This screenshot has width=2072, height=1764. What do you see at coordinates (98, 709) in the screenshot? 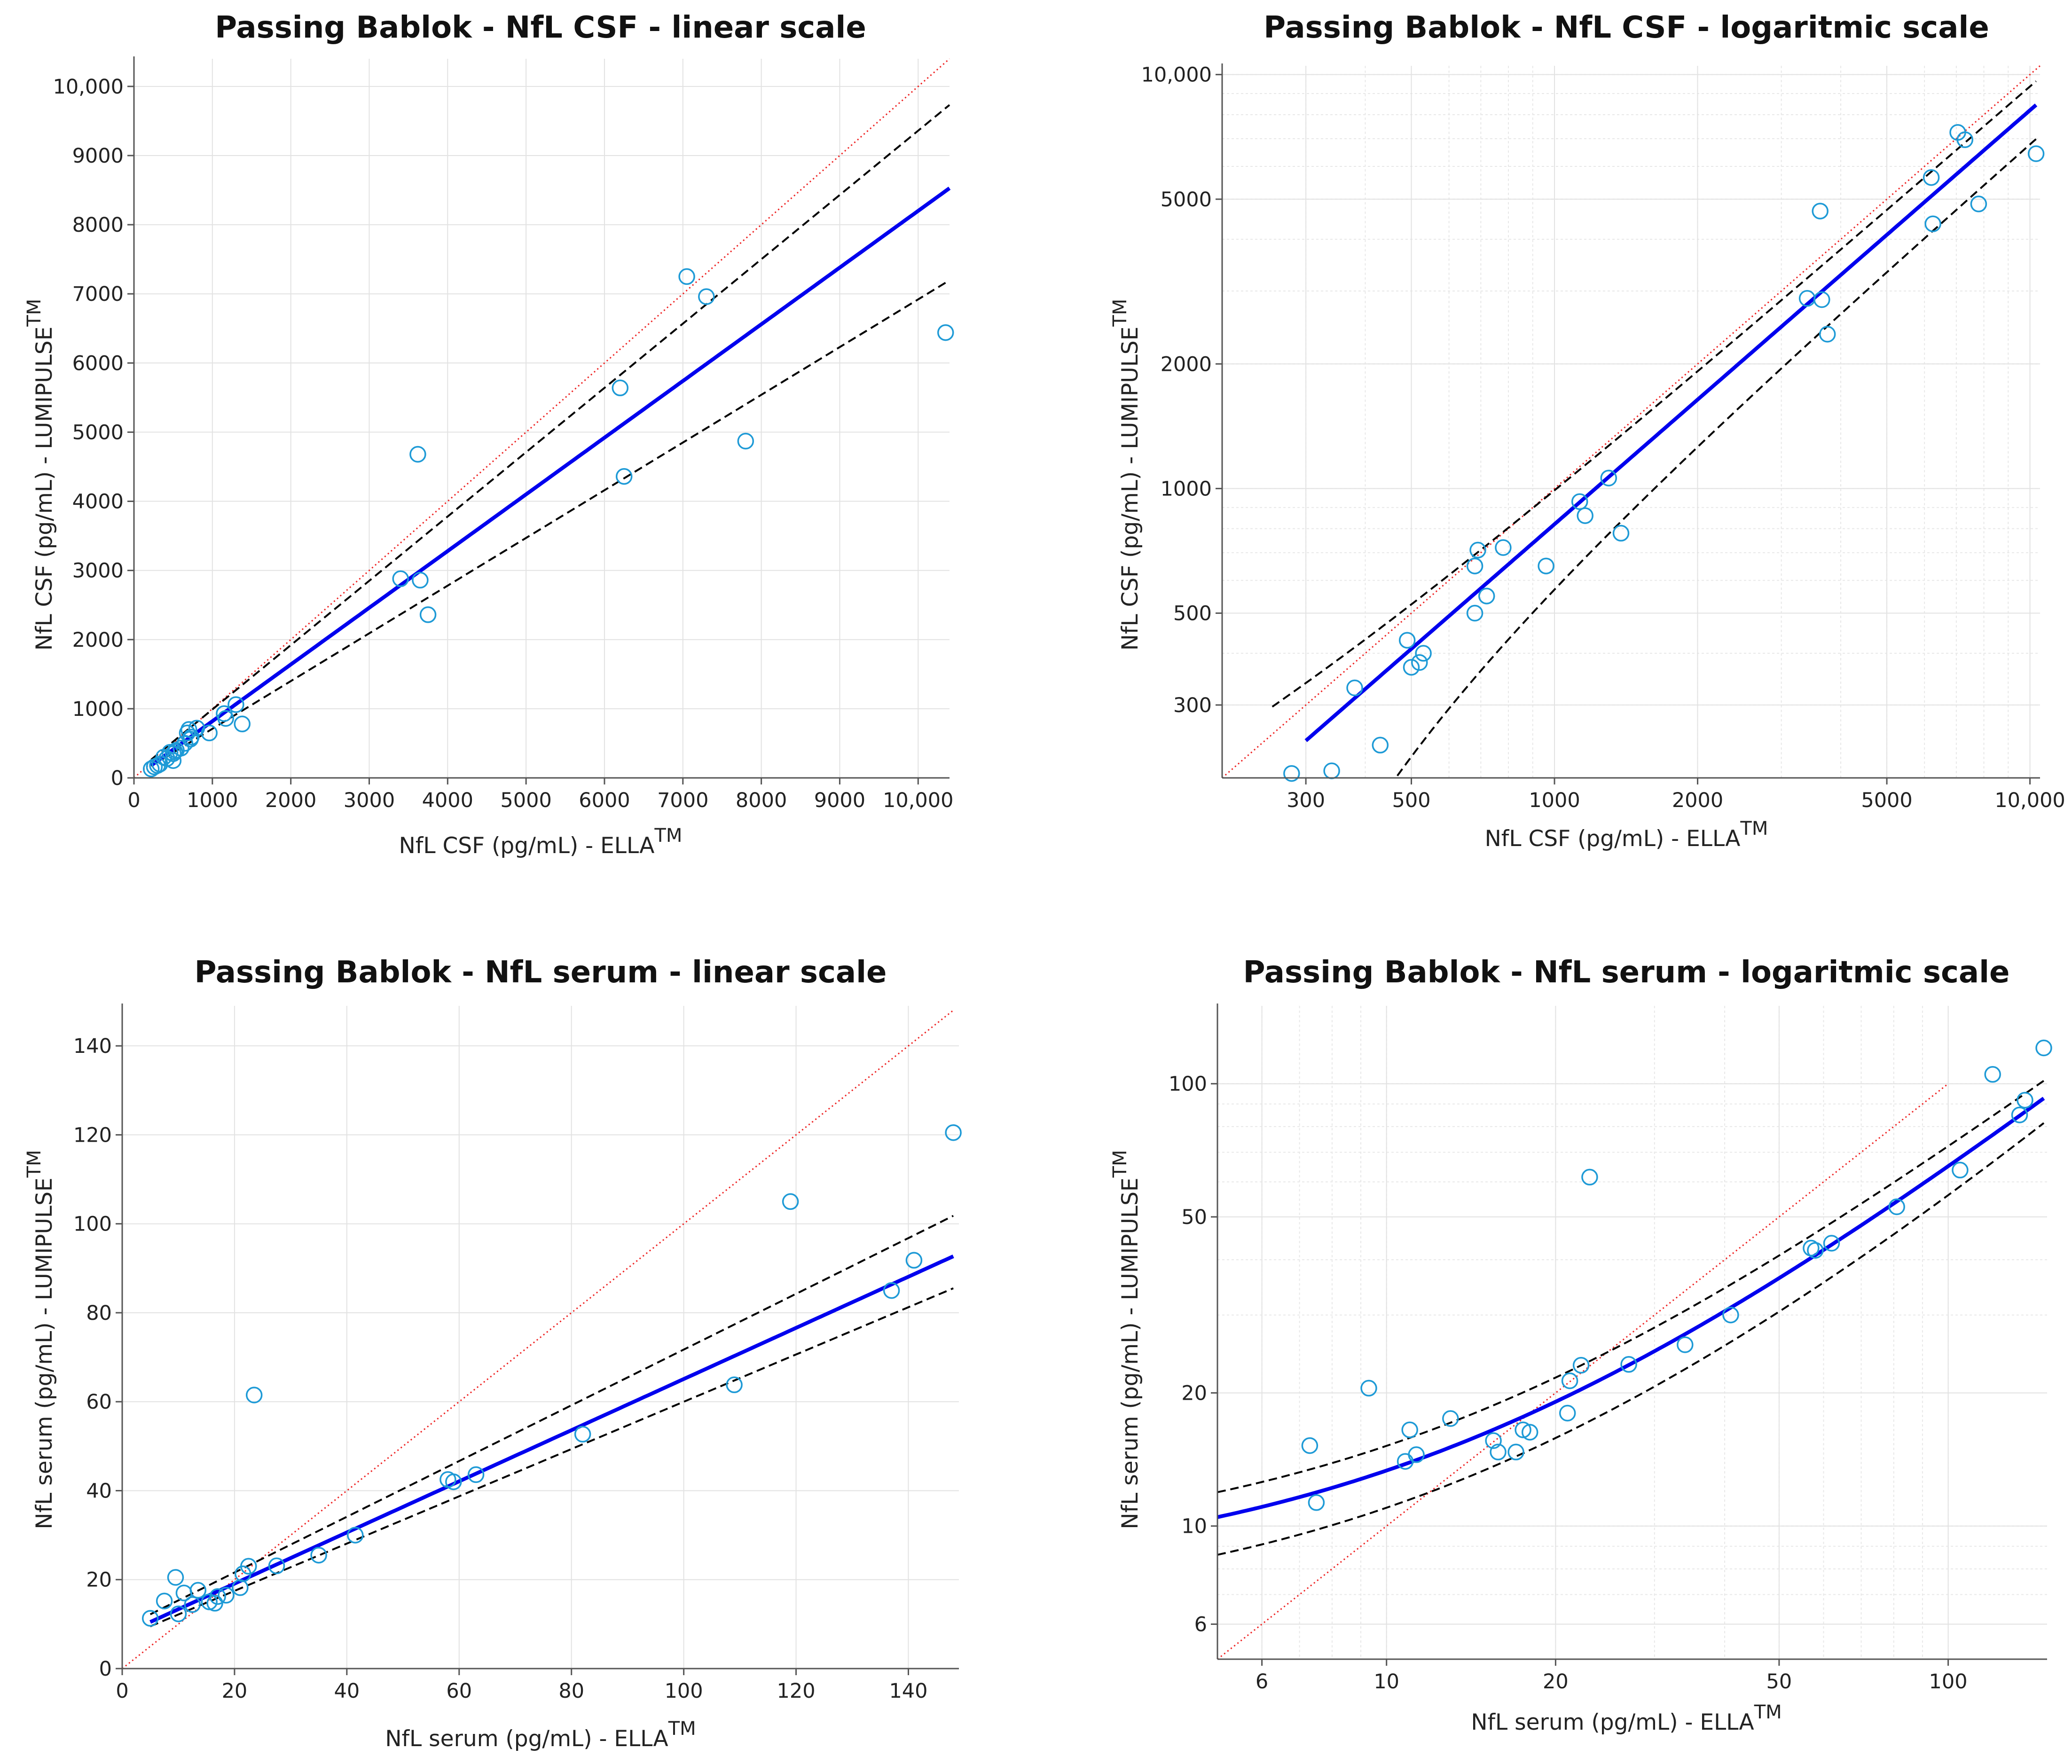
I see `y-tick-label: 1000` at bounding box center [98, 709].